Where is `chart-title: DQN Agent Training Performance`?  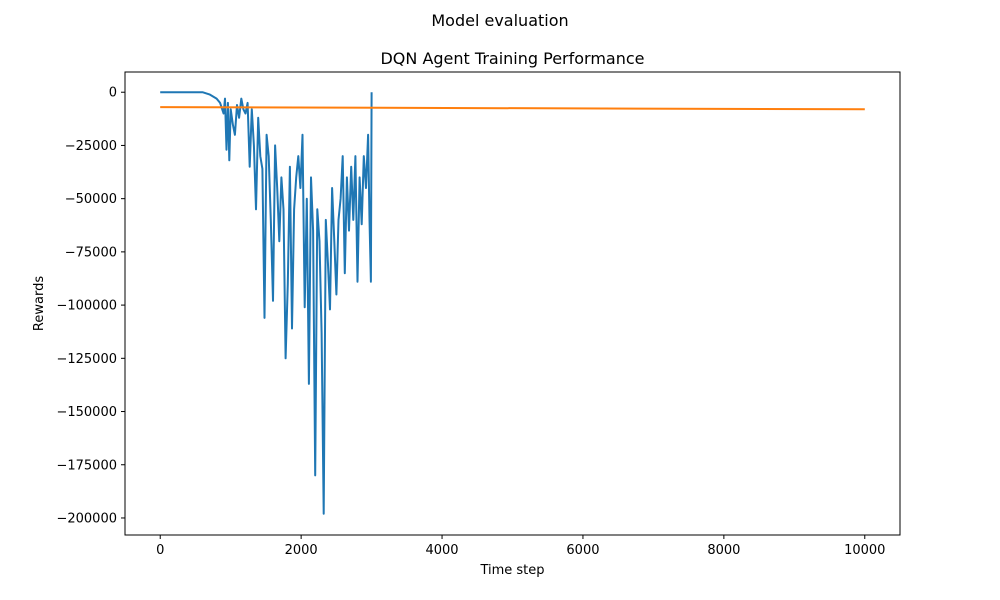 chart-title: DQN Agent Training Performance is located at coordinates (512, 58).